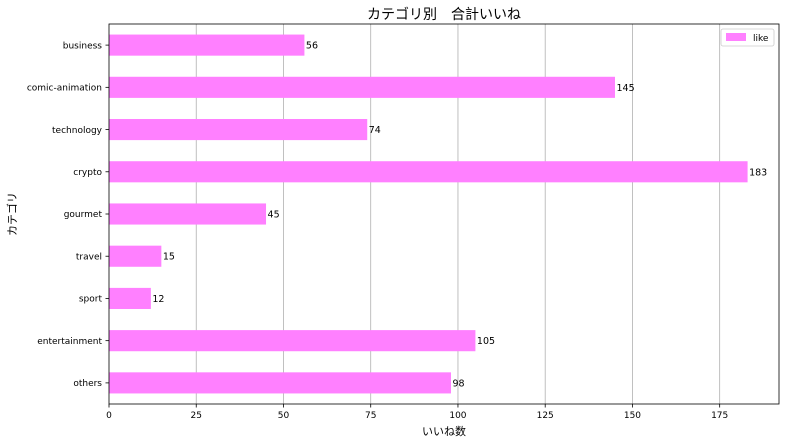 This screenshot has height=443, width=788. I want to click on bar-value-label: 74, so click(375, 130).